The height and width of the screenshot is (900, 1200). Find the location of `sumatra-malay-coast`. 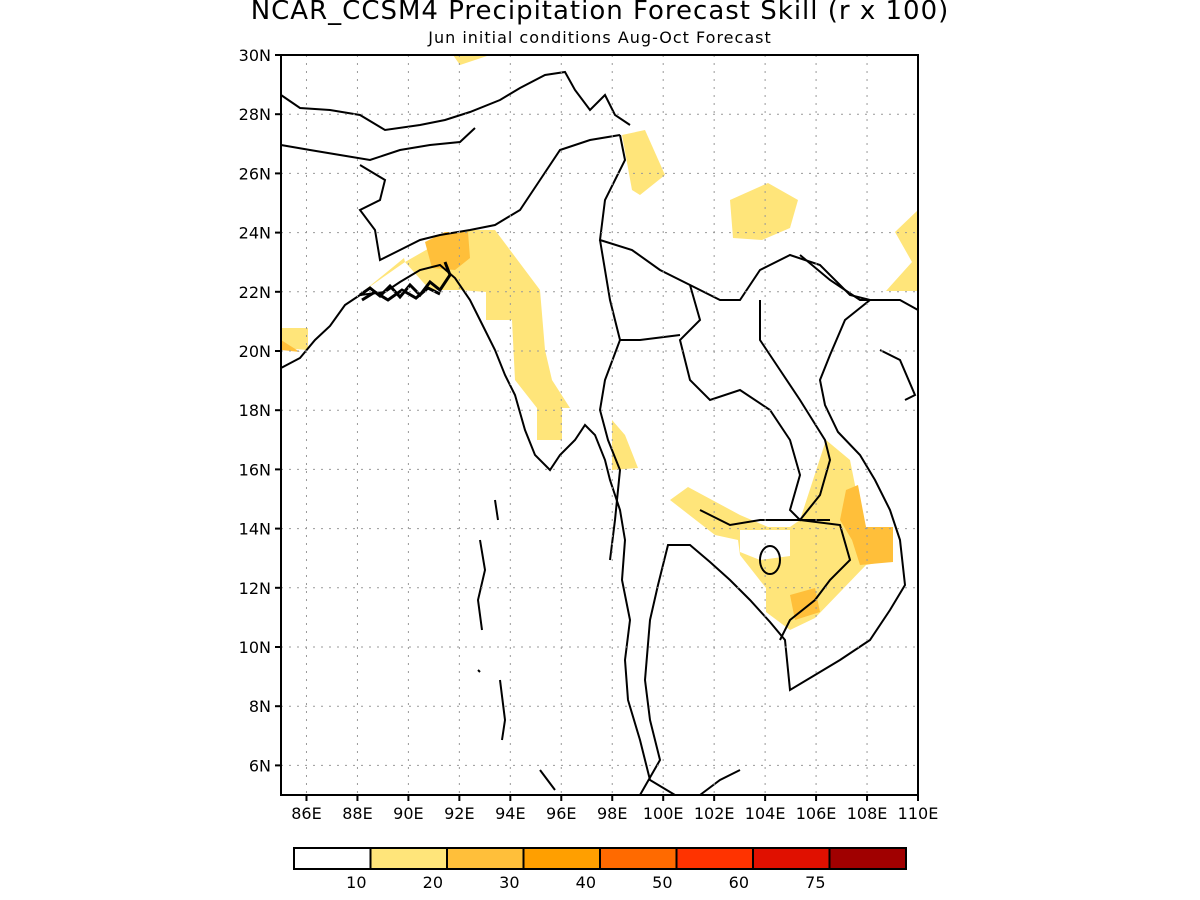

sumatra-malay-coast is located at coordinates (640, 782).